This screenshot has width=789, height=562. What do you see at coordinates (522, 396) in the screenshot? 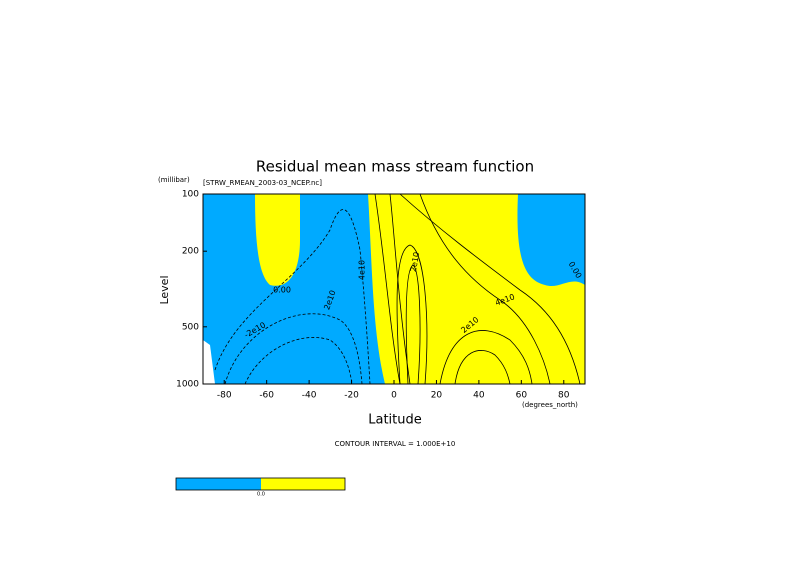
I see `x-tick-label: 60` at bounding box center [522, 396].